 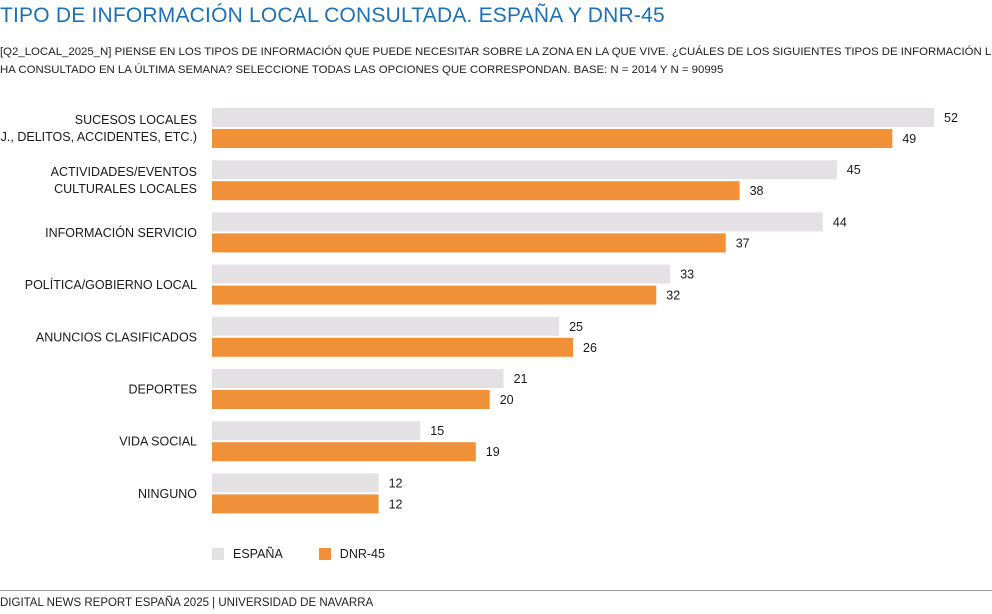 What do you see at coordinates (167, 494) in the screenshot?
I see `category-label-7-0: NINGUNO` at bounding box center [167, 494].